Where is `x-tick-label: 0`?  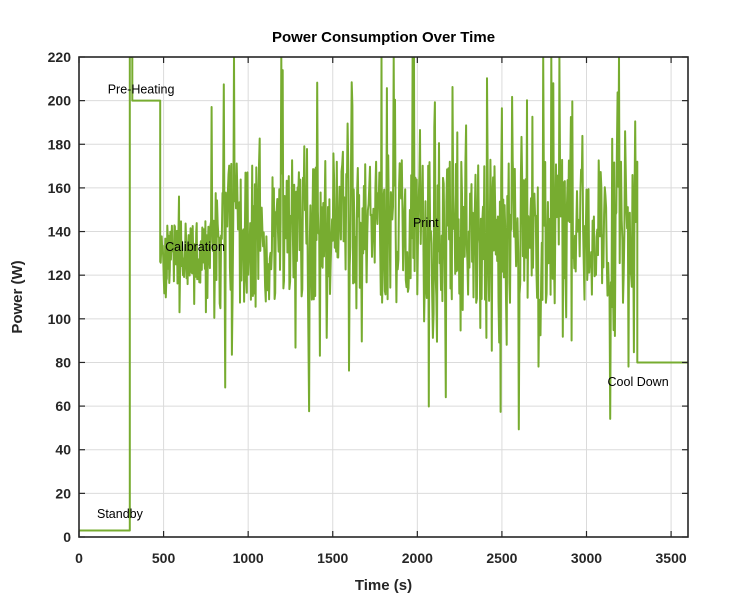 x-tick-label: 0 is located at coordinates (79, 558).